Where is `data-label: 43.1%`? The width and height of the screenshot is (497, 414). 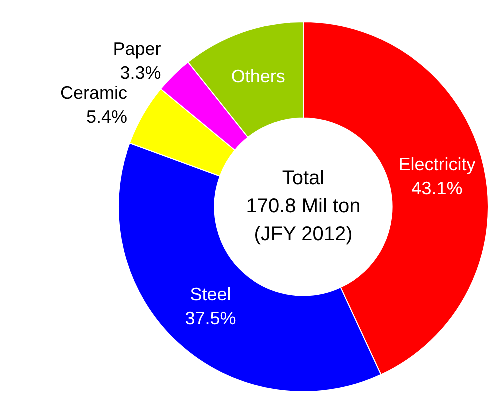 data-label: 43.1% is located at coordinates (437, 188).